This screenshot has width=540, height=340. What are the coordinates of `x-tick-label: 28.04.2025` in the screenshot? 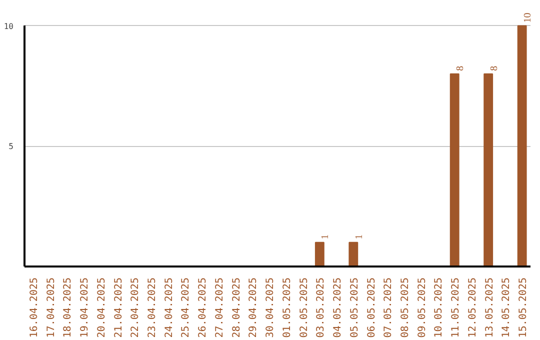 It's located at (236, 307).